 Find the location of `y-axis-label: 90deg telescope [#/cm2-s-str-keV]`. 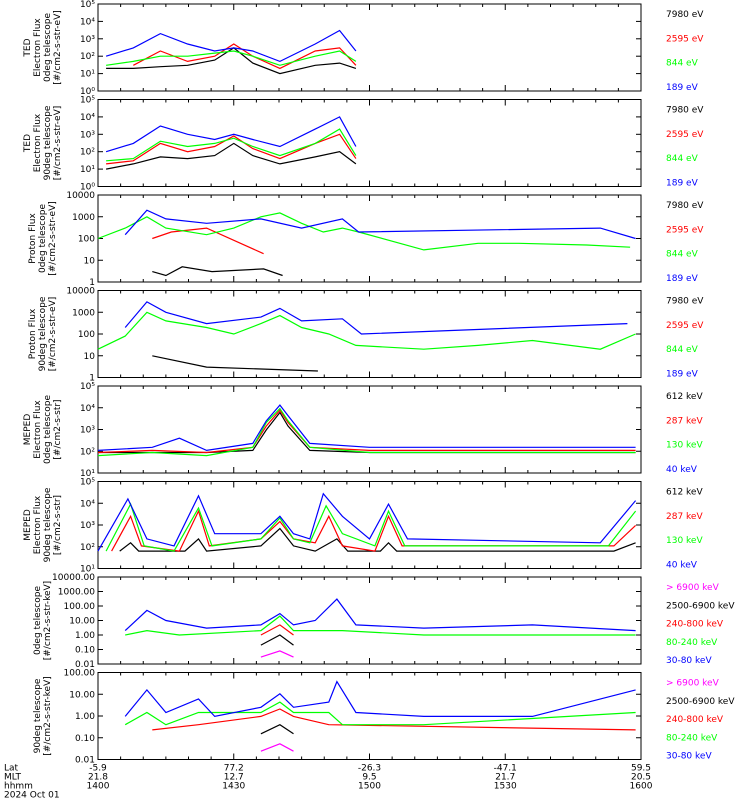

y-axis-label: 90deg telescope [#/cm2-s-str-keV] is located at coordinates (43, 715).